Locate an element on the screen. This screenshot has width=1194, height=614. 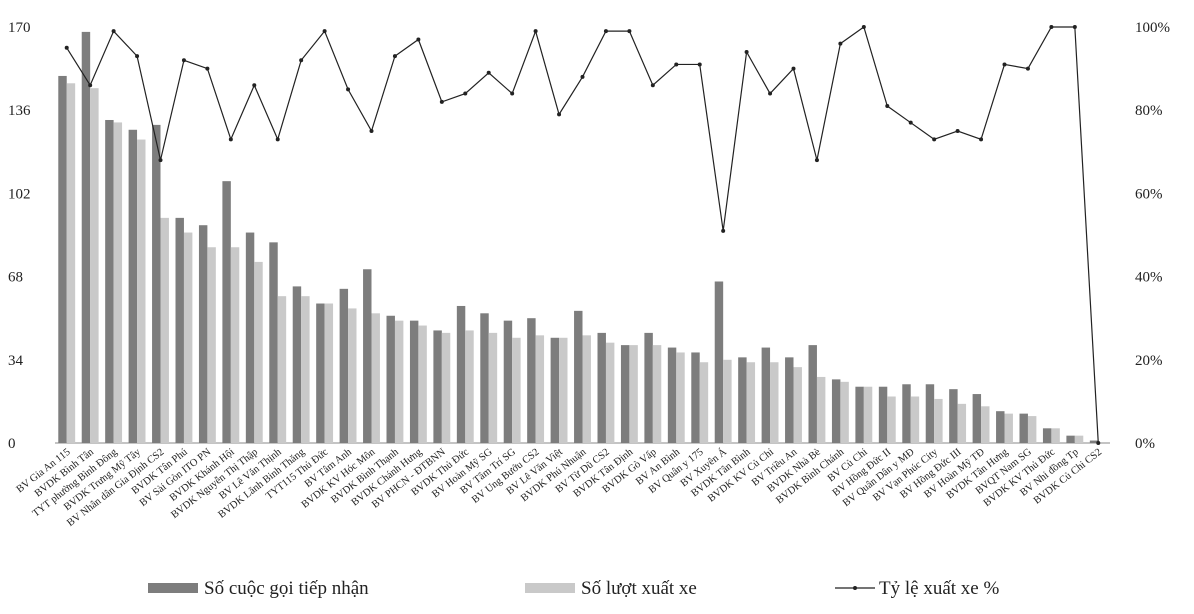
y-tick-label: 0 is located at coordinates (12, 444).